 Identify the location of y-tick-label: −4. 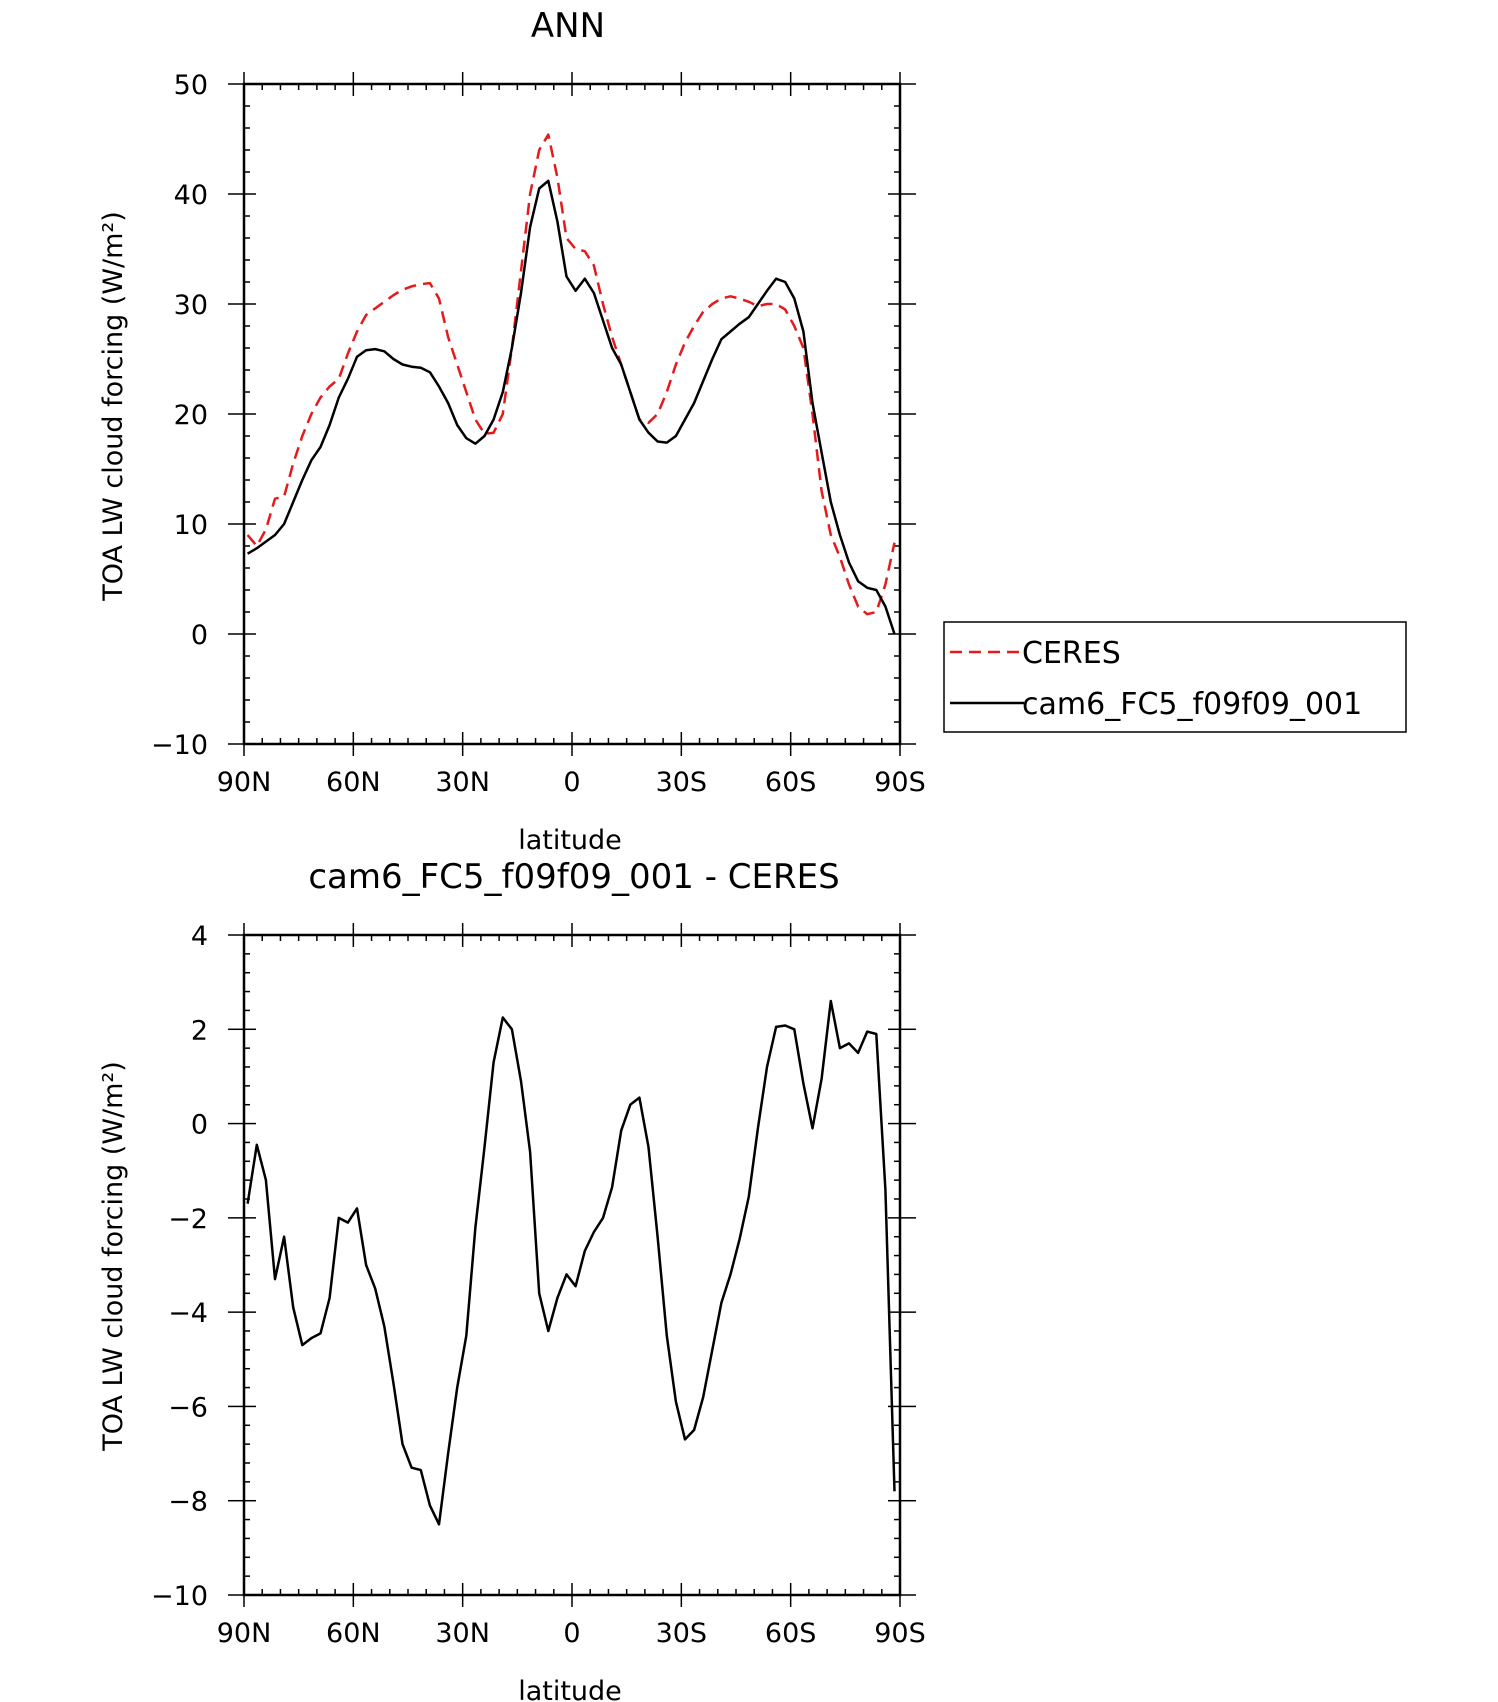
(188, 1313).